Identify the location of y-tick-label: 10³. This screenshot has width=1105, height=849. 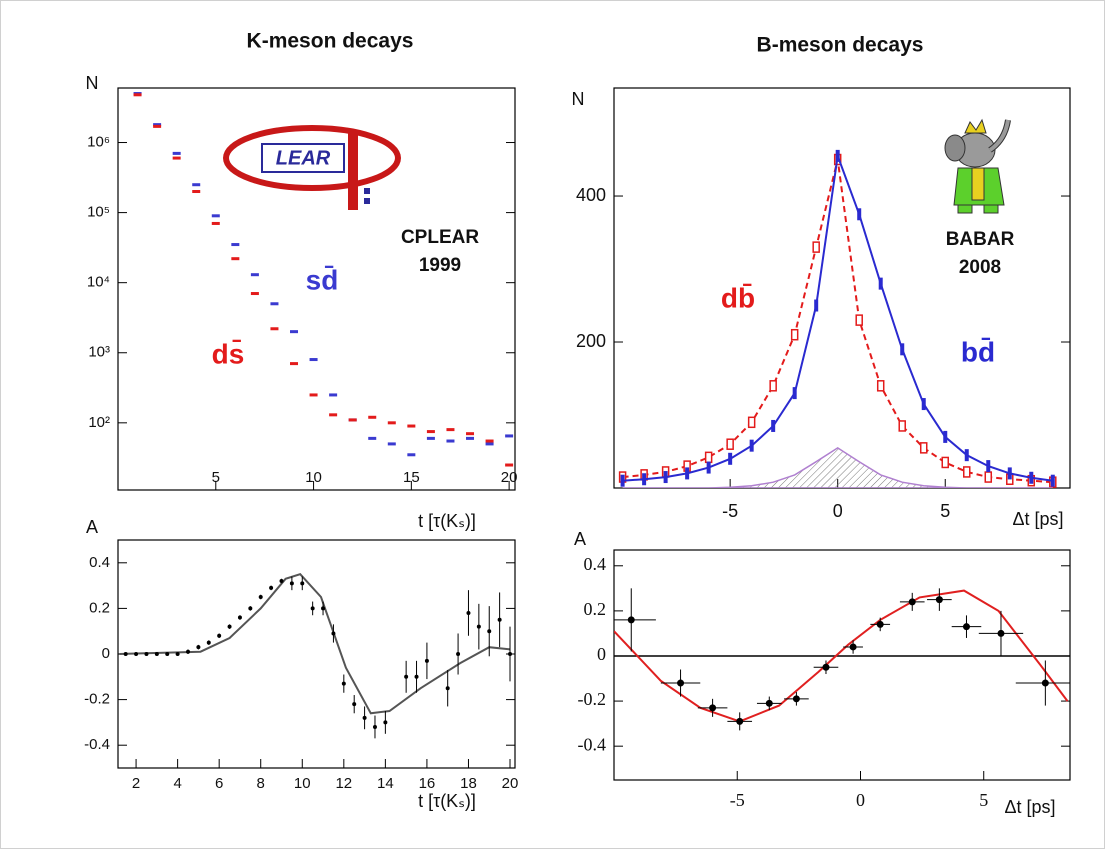
(99, 352).